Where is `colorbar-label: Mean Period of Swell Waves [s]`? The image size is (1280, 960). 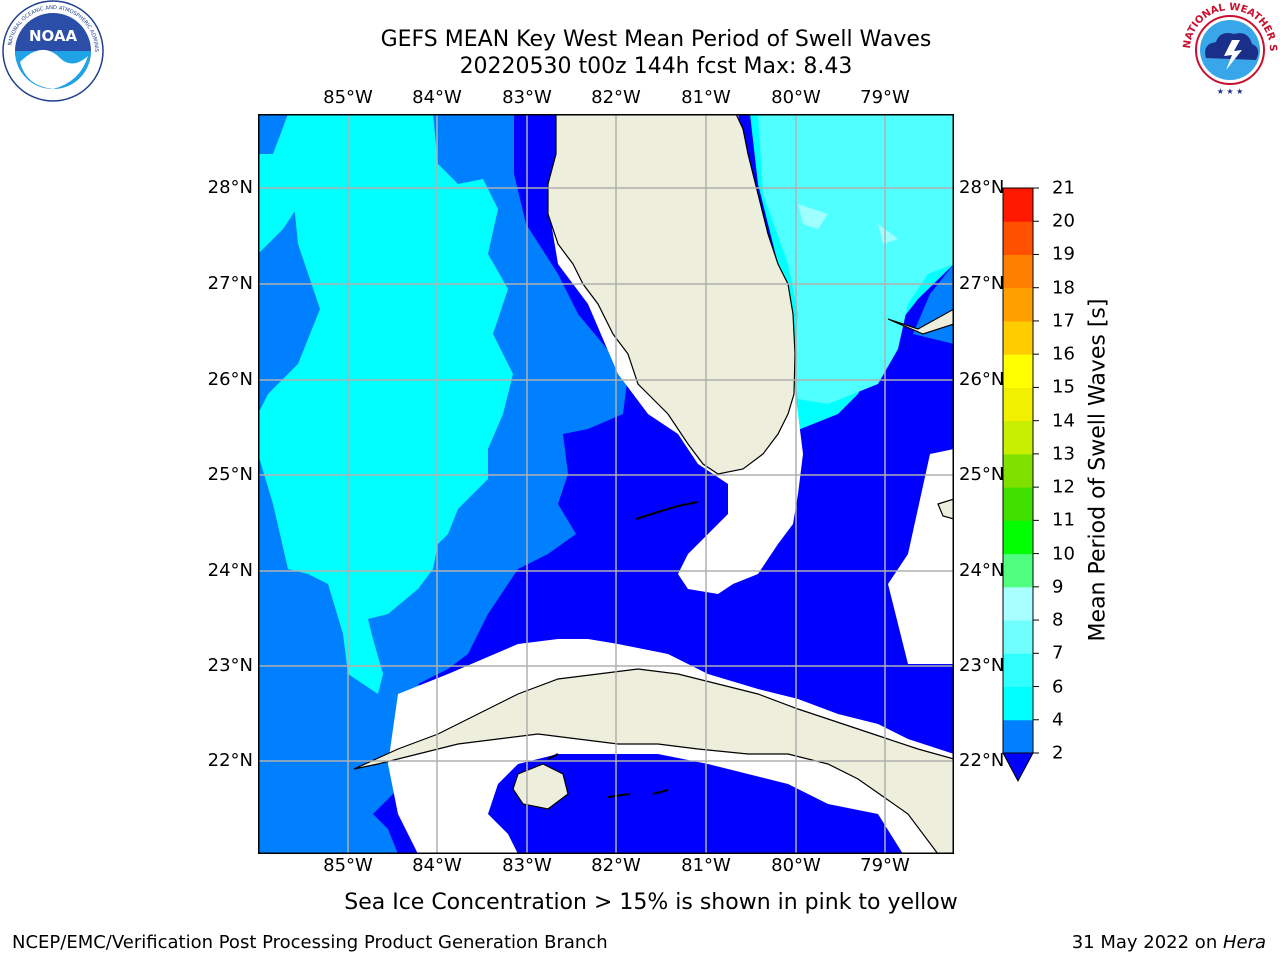 colorbar-label: Mean Period of Swell Waves [s] is located at coordinates (1098, 470).